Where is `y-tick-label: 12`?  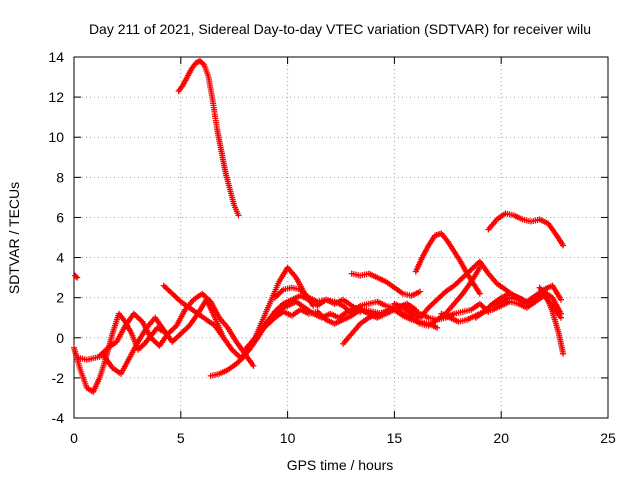 y-tick-label: 12 is located at coordinates (56, 97).